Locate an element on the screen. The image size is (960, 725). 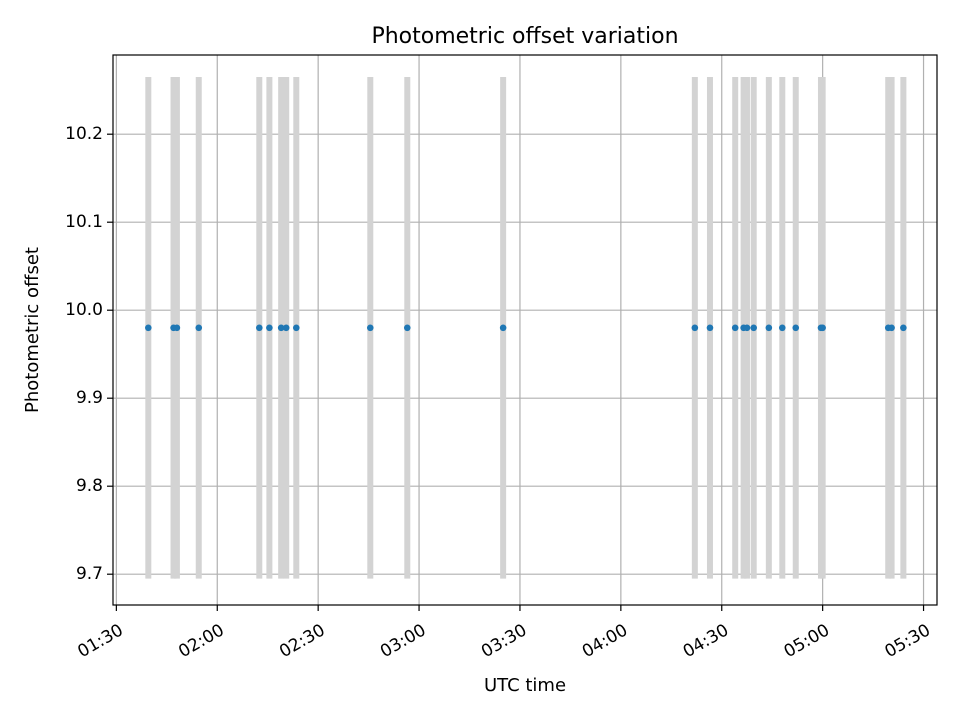
y-tick-label: 9.8 is located at coordinates (89, 486).